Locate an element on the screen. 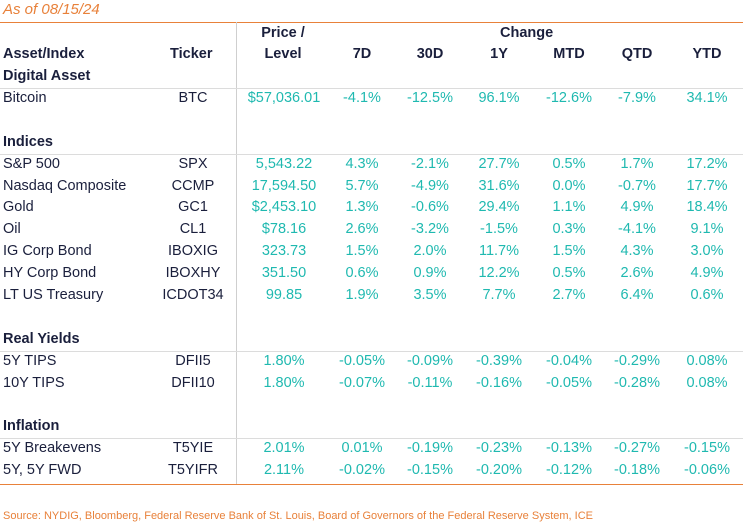  row-ticker: SPX is located at coordinates (193, 163).